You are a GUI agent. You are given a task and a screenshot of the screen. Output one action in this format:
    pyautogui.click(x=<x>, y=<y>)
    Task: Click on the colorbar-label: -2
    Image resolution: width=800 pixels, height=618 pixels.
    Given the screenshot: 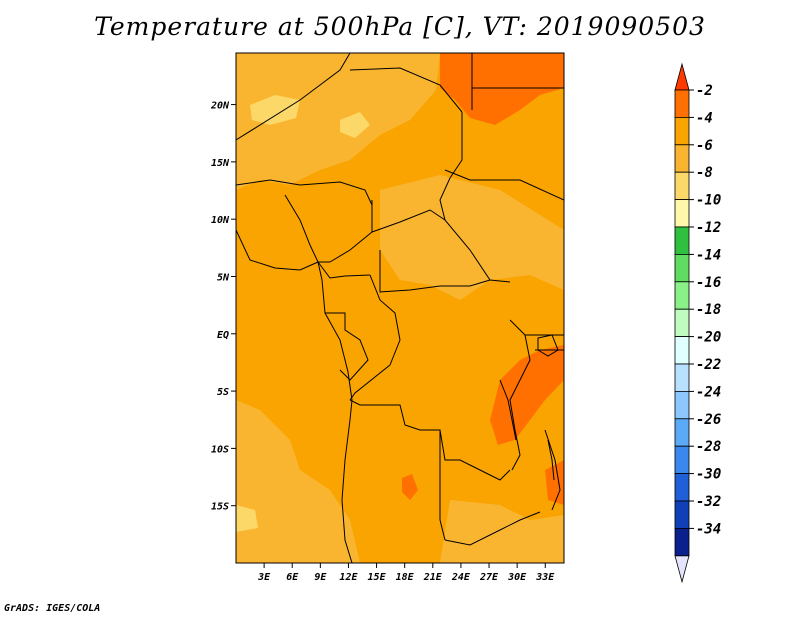 What is the action you would take?
    pyautogui.click(x=704, y=91)
    